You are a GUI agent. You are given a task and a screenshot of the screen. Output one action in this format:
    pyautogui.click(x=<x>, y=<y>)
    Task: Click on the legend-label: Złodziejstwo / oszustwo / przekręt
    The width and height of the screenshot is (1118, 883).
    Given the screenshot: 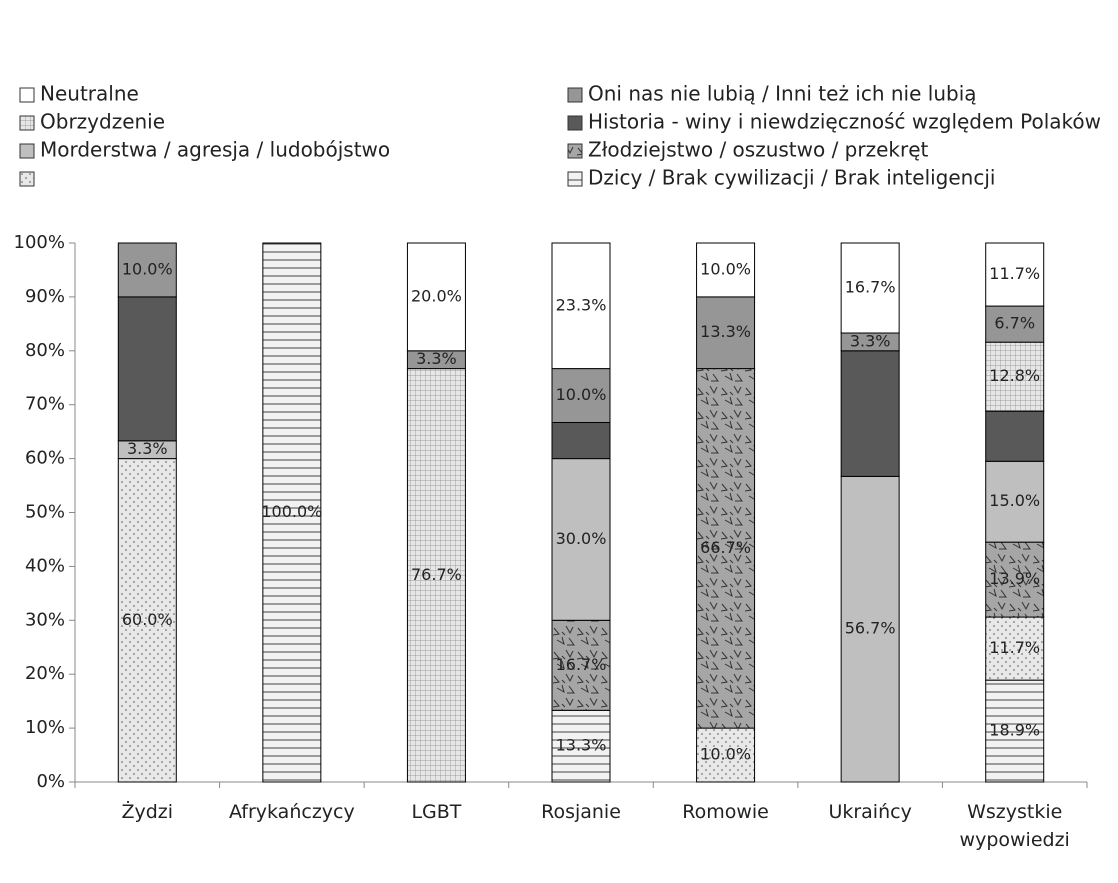 What is the action you would take?
    pyautogui.click(x=758, y=150)
    